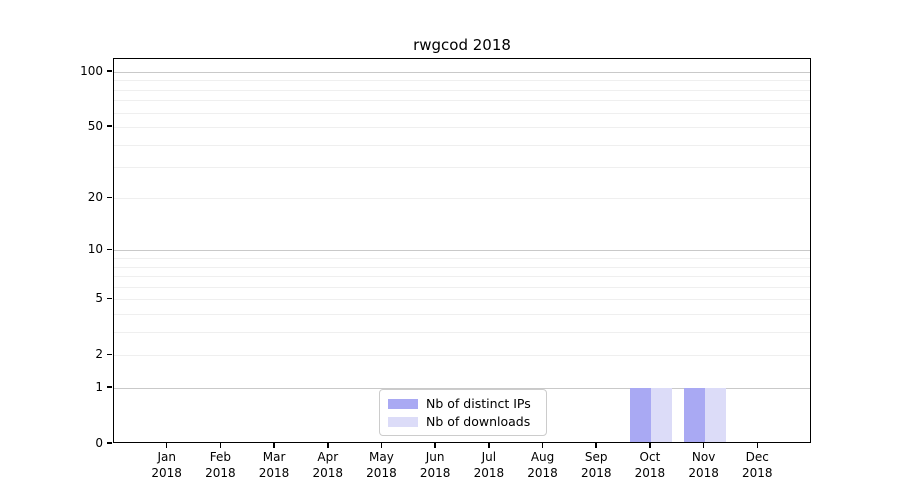  What do you see at coordinates (489, 465) in the screenshot?
I see `x-tick-label-jul: Jul 2018` at bounding box center [489, 465].